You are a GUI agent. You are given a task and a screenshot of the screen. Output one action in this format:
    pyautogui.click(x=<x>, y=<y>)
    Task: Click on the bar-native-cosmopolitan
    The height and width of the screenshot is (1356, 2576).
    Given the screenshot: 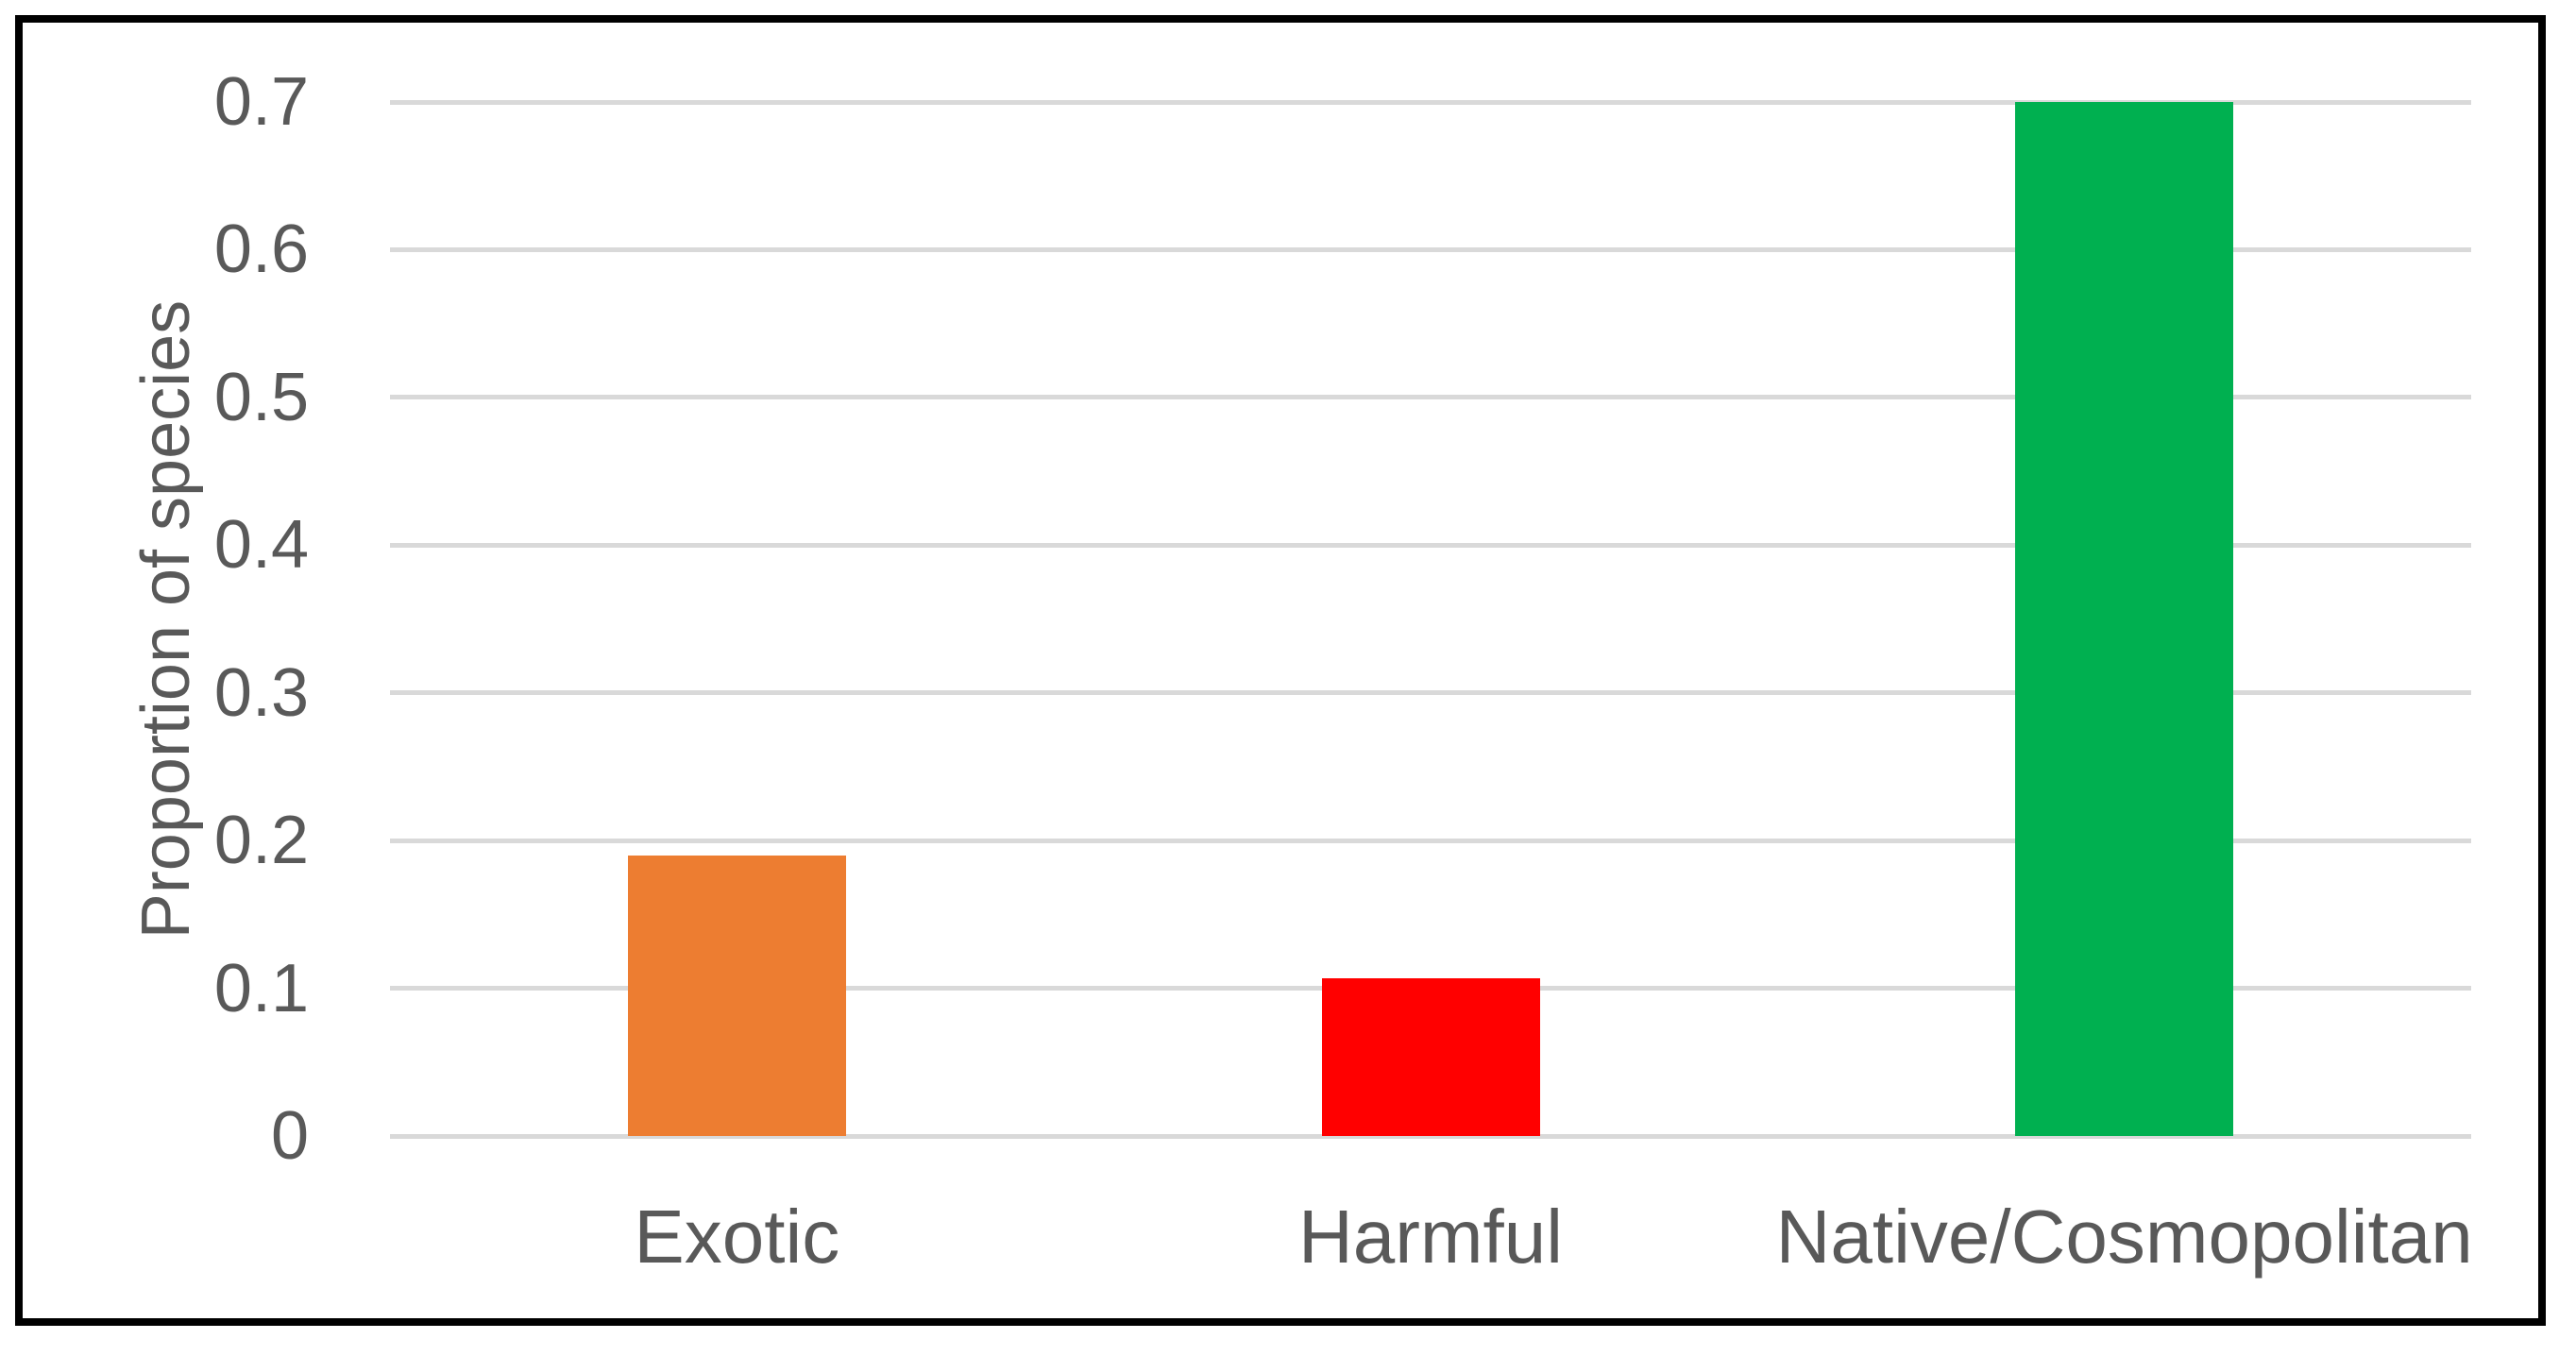 What is the action you would take?
    pyautogui.click(x=2124, y=619)
    